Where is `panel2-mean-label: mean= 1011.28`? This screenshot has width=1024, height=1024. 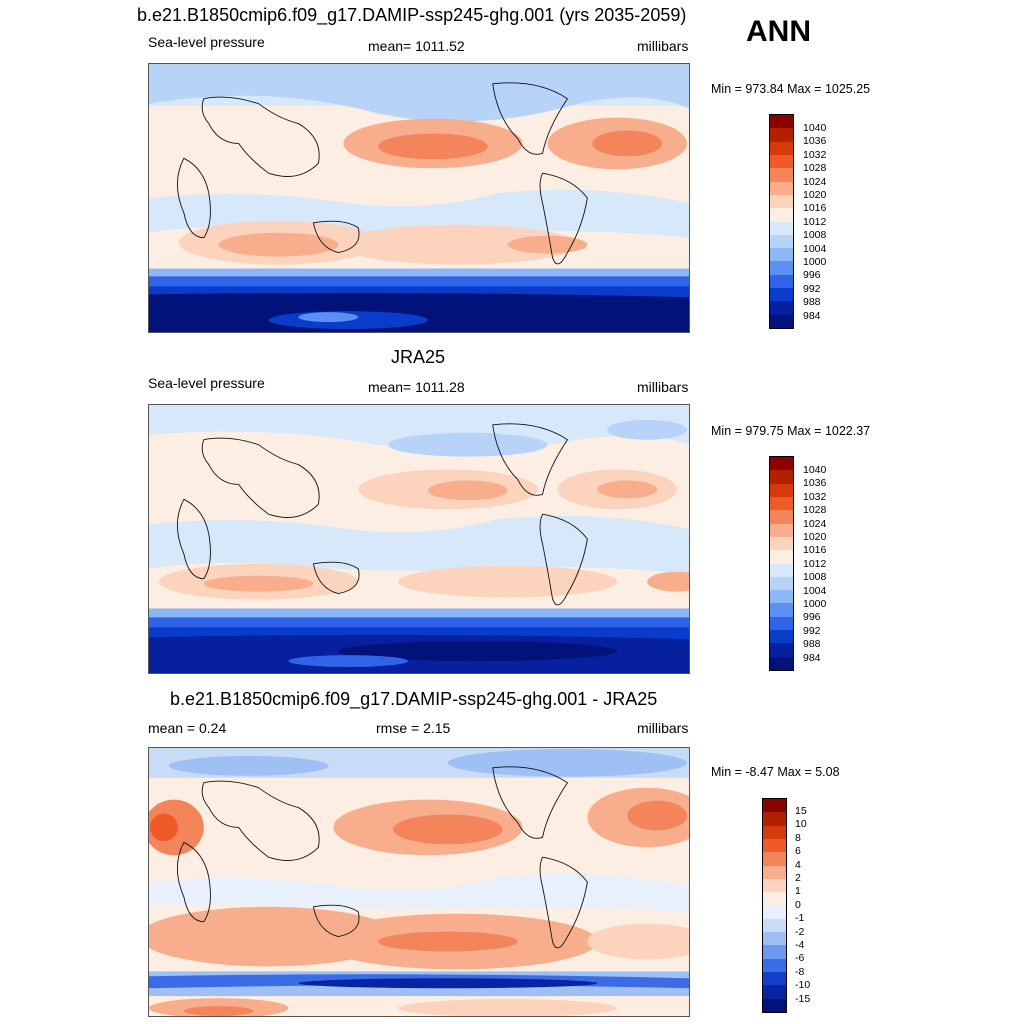
panel2-mean-label: mean= 1011.28 is located at coordinates (416, 387).